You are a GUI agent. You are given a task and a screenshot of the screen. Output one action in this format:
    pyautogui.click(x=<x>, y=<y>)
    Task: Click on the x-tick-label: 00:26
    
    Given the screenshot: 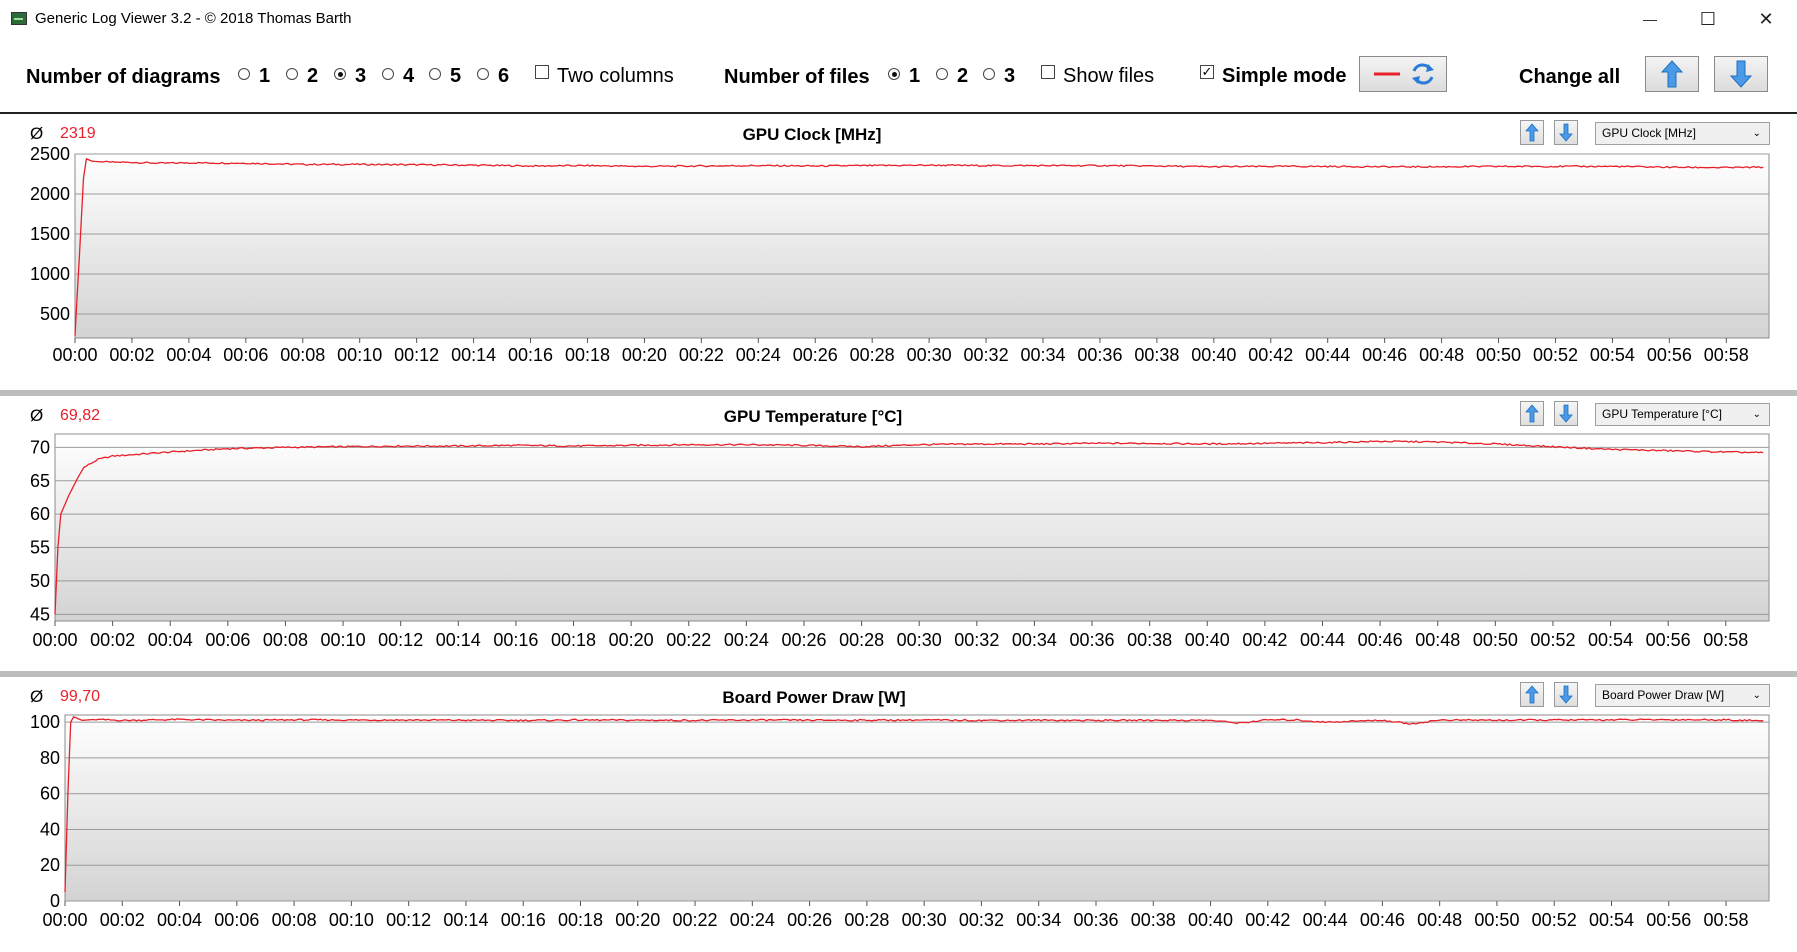 What is the action you would take?
    pyautogui.click(x=803, y=640)
    